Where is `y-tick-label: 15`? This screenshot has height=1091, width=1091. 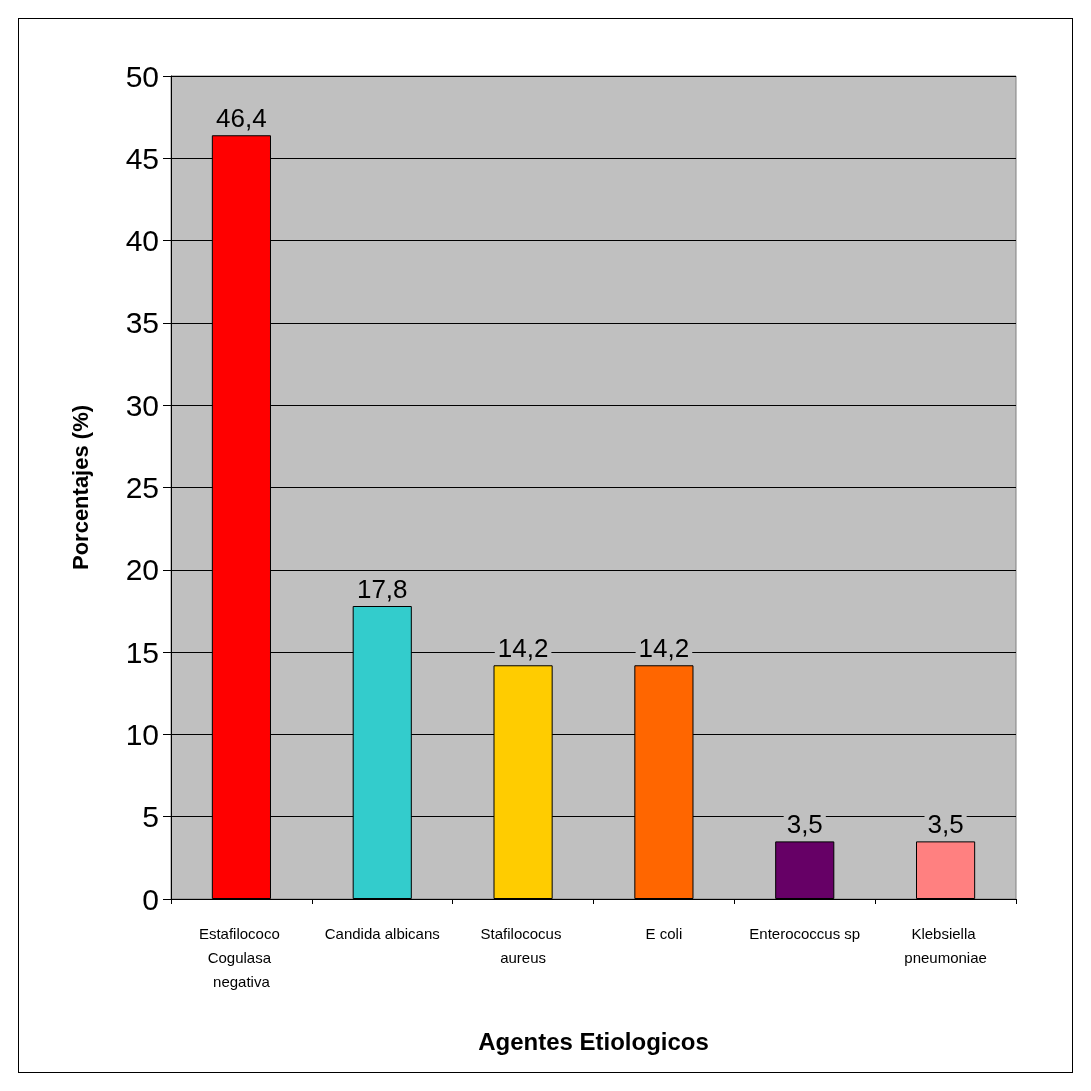
y-tick-label: 15 is located at coordinates (142, 652).